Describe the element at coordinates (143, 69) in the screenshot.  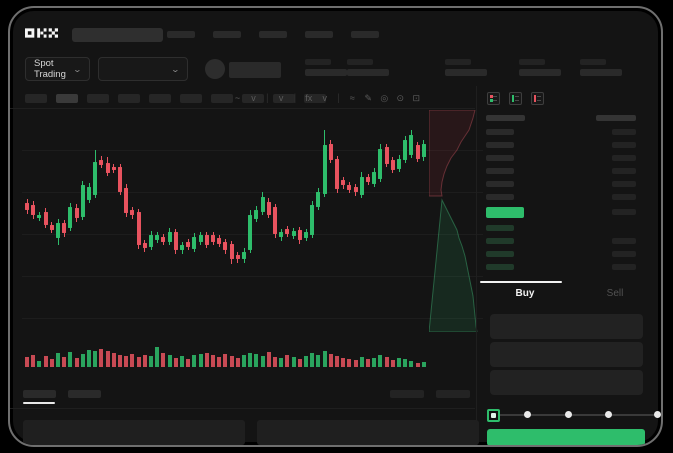
I see `pair-dropdown: ⌄` at that location.